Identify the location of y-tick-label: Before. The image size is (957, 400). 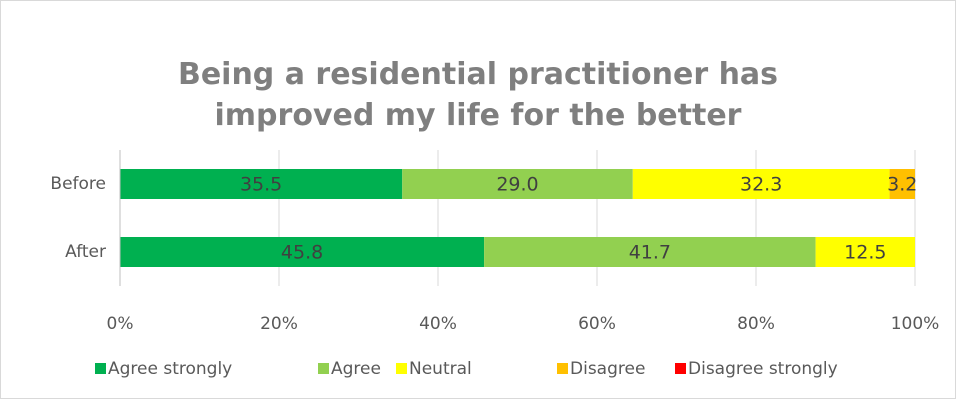
(78, 184).